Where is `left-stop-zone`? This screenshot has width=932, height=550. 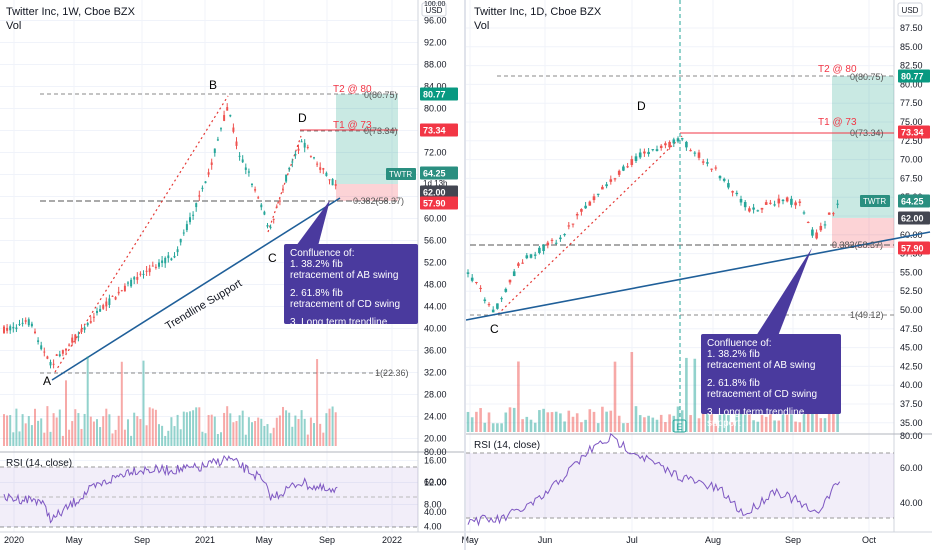
left-stop-zone is located at coordinates (367, 192).